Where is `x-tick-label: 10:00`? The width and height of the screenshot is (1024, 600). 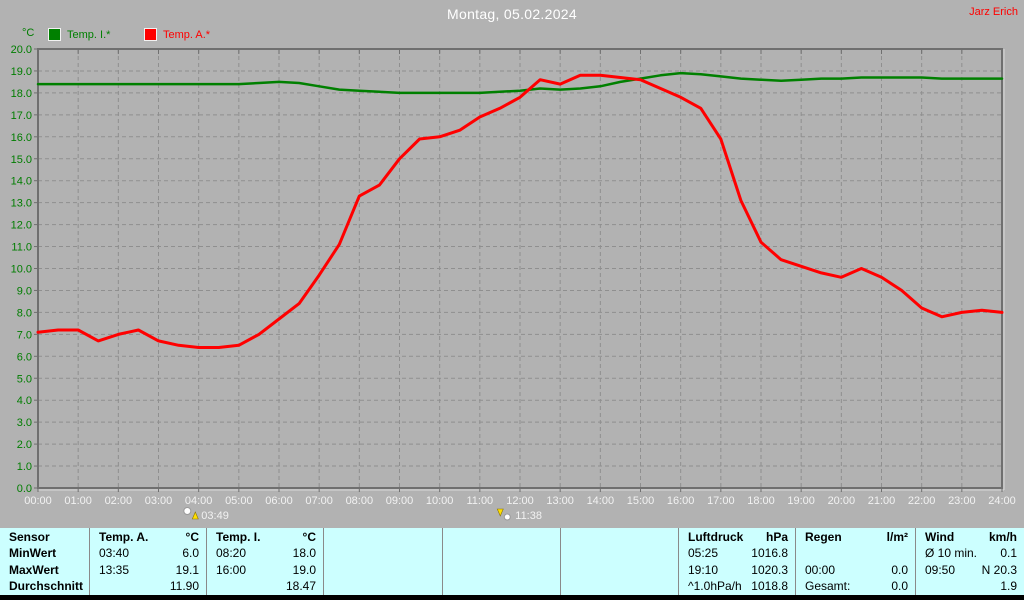 x-tick-label: 10:00 is located at coordinates (440, 501).